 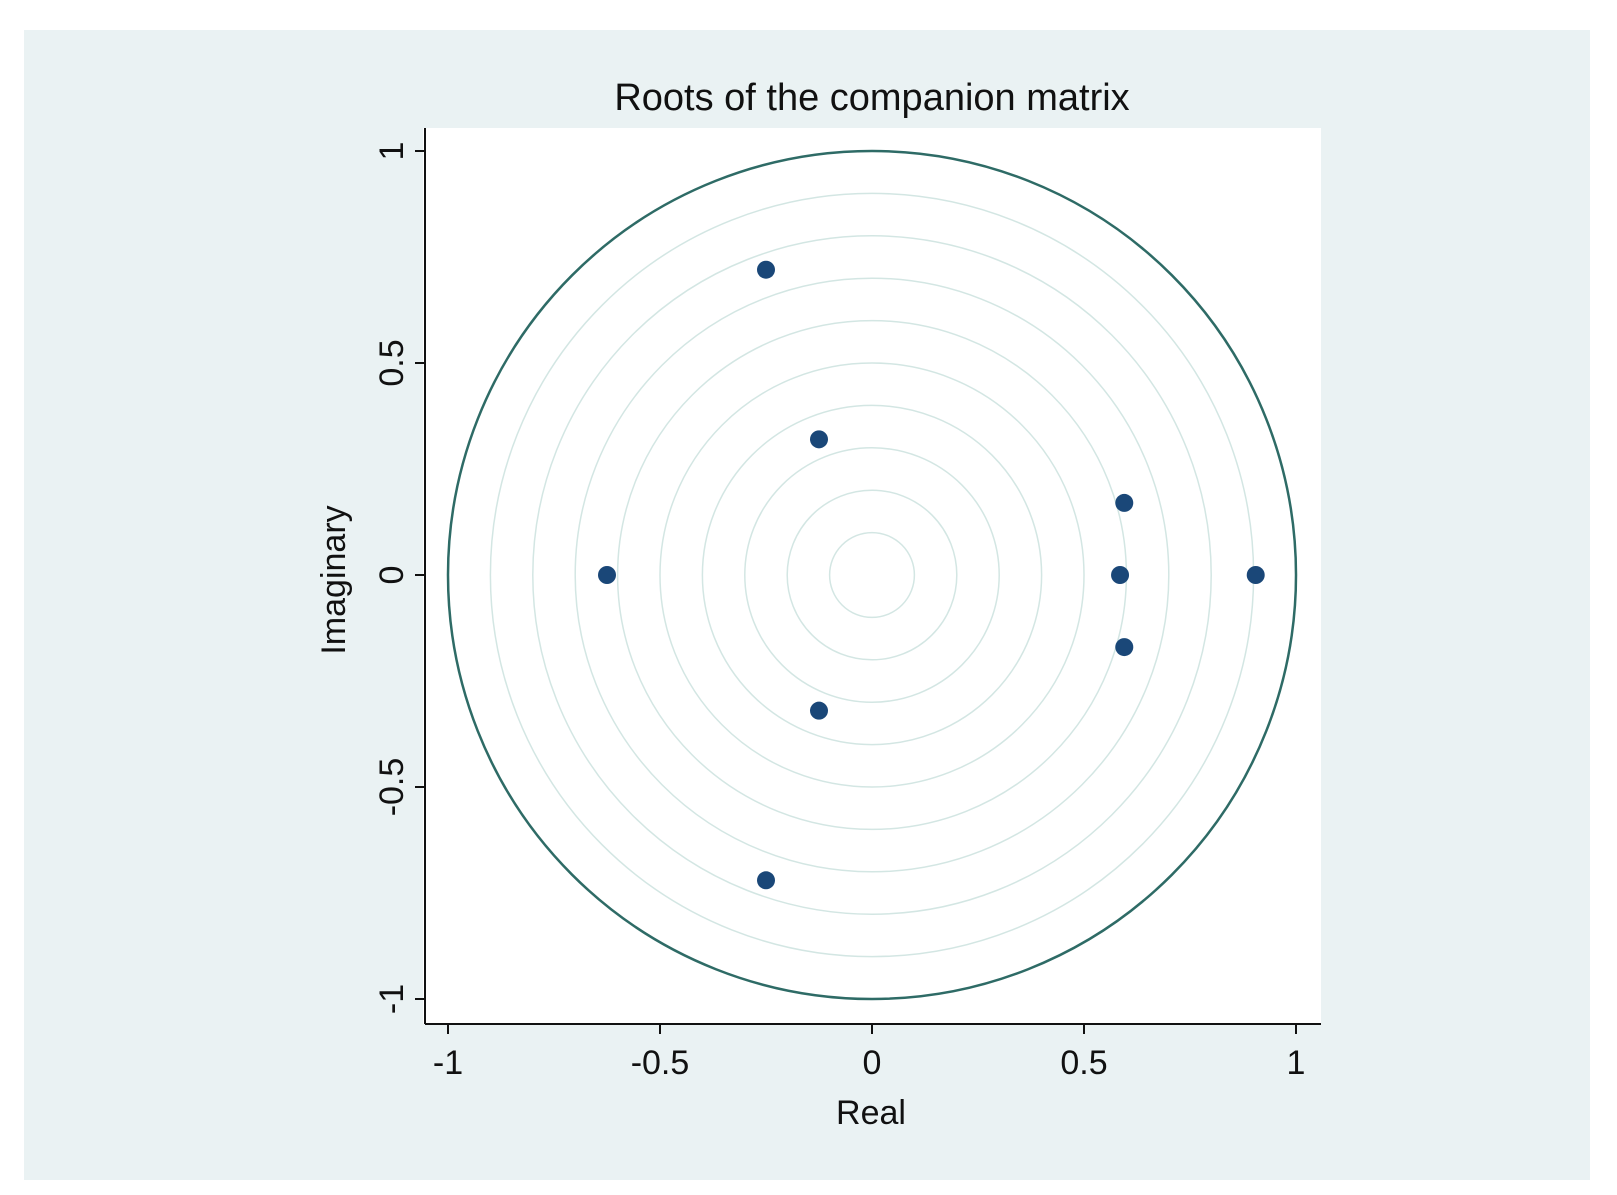 What do you see at coordinates (660, 1063) in the screenshot?
I see `x-tick-label: -0.5` at bounding box center [660, 1063].